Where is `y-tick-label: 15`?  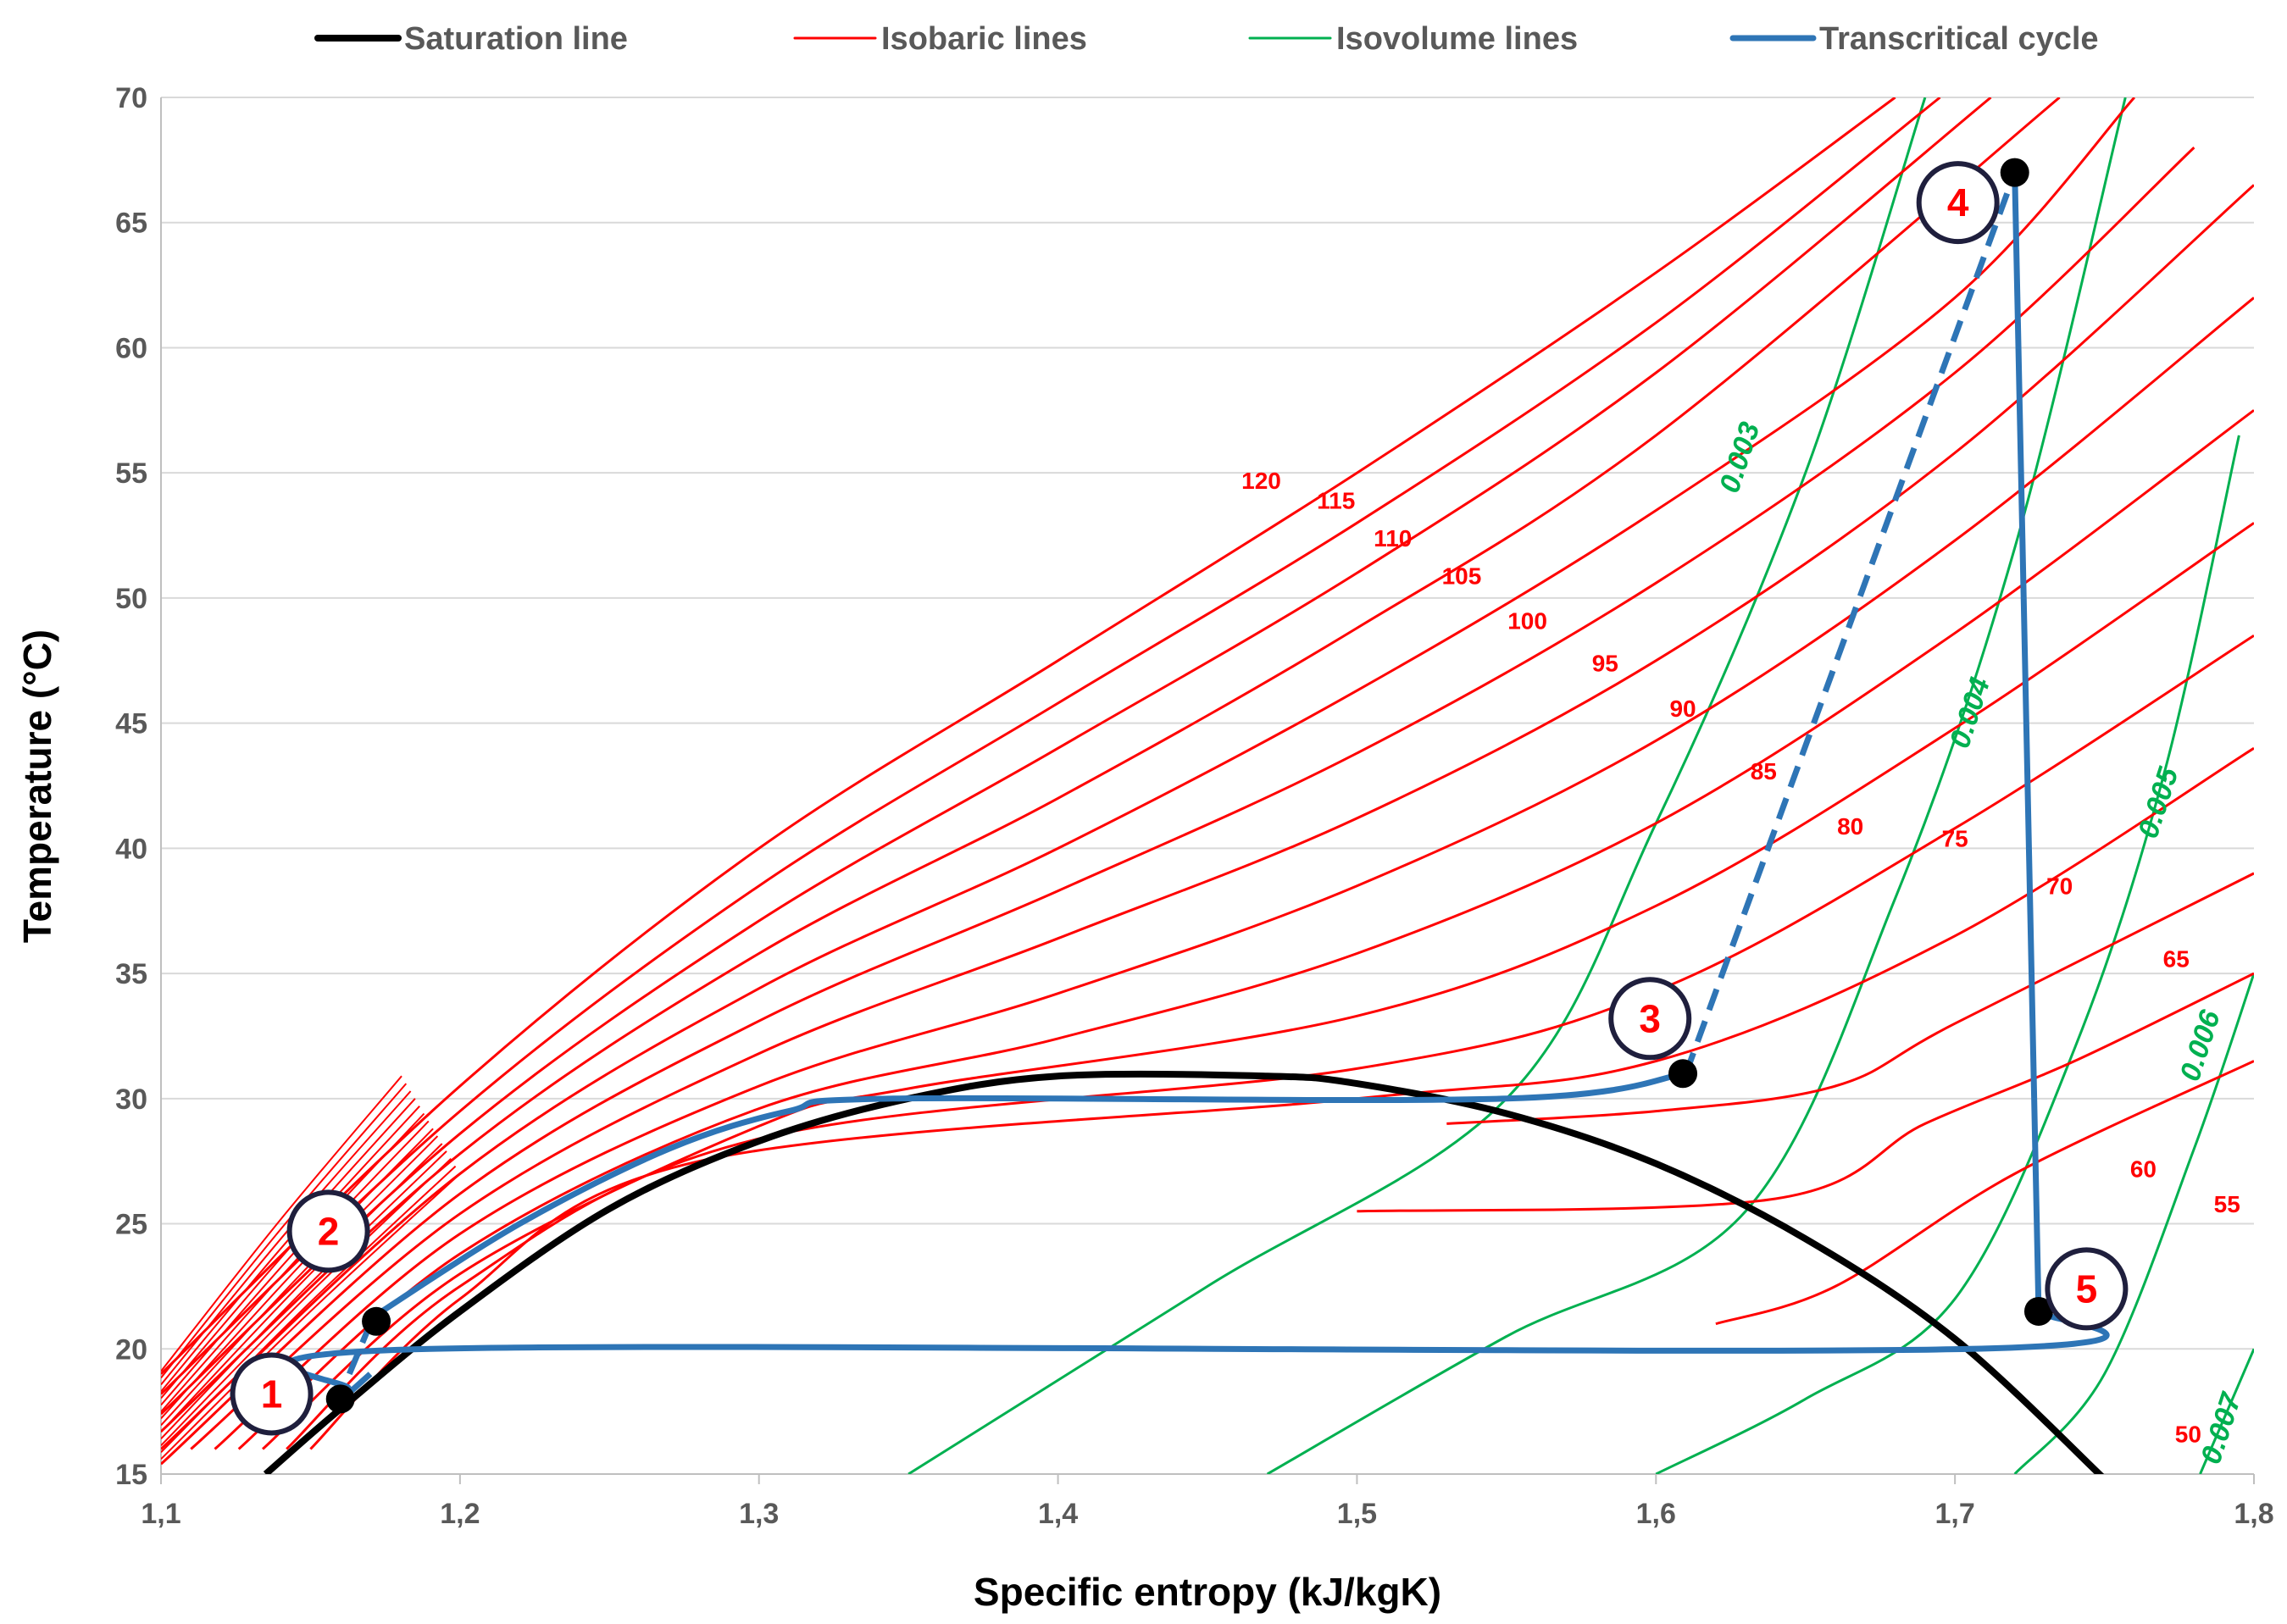
y-tick-label: 15 is located at coordinates (131, 1475).